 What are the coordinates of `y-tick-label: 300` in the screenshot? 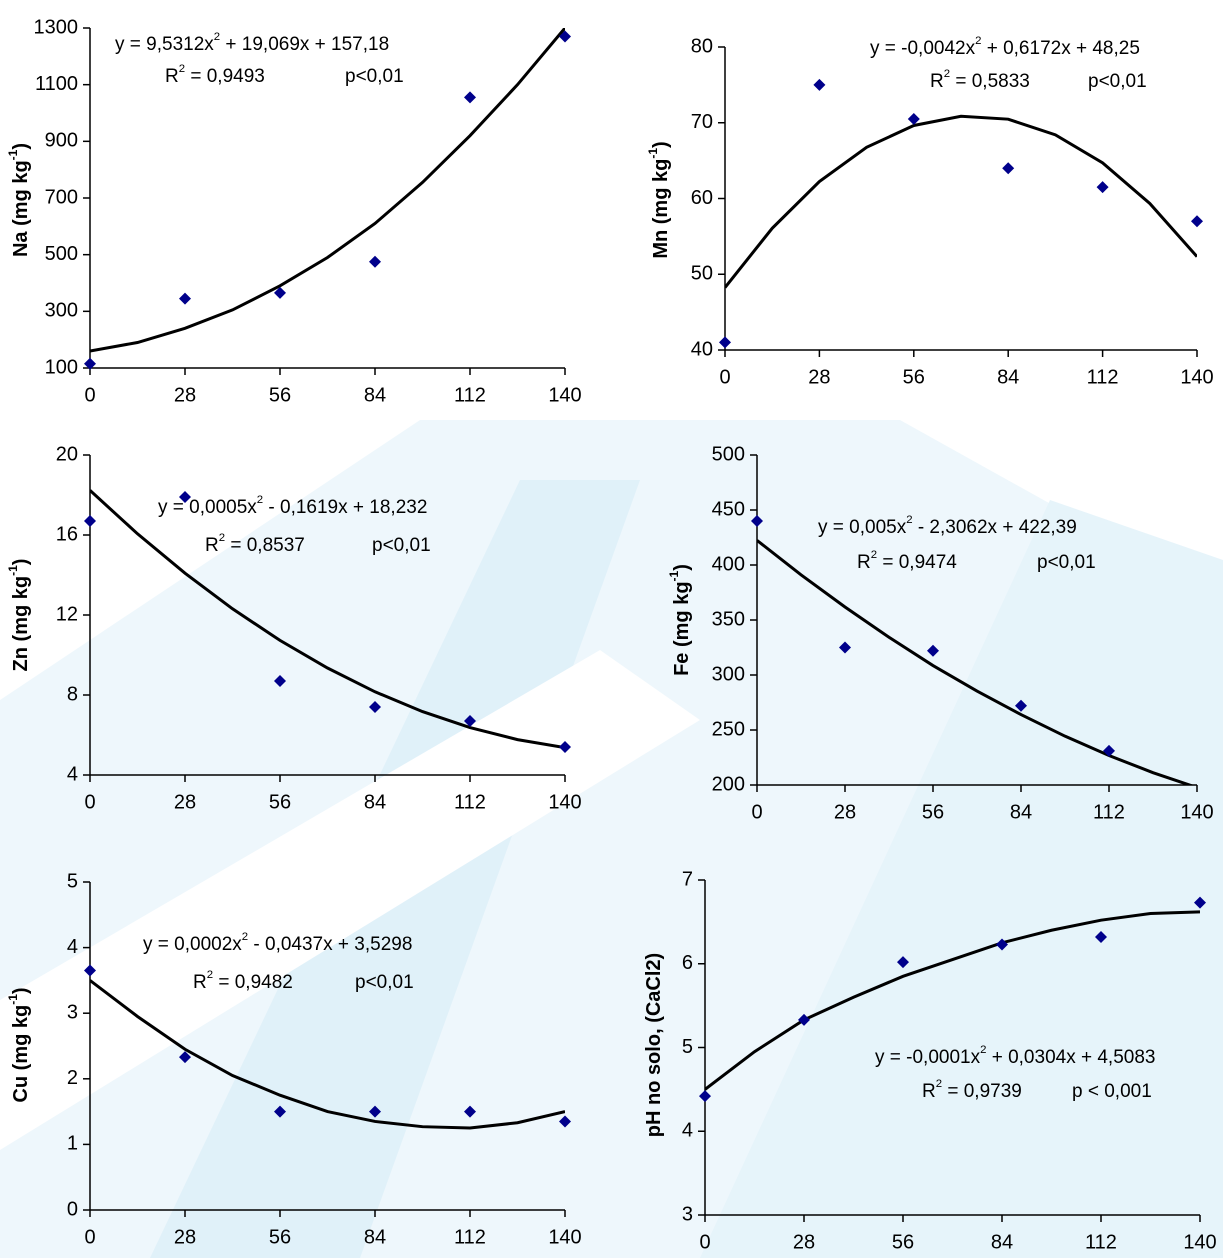 It's located at (728, 674).